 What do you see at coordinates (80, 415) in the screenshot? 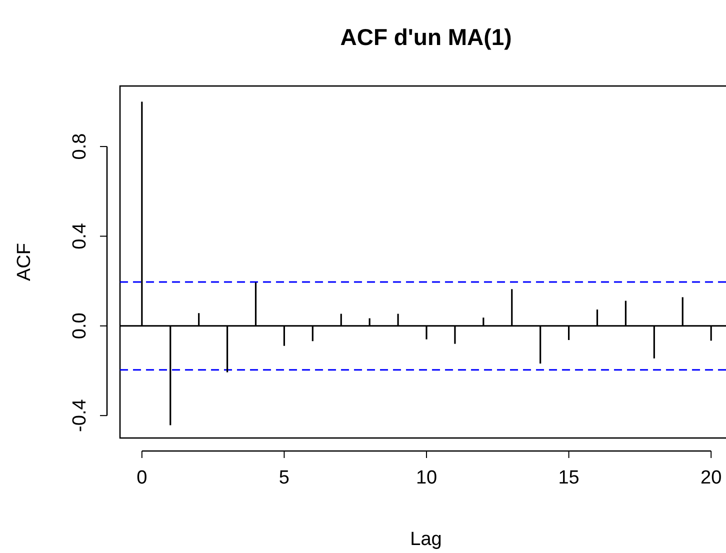
I see `y-tick-label: -0.4` at bounding box center [80, 415].